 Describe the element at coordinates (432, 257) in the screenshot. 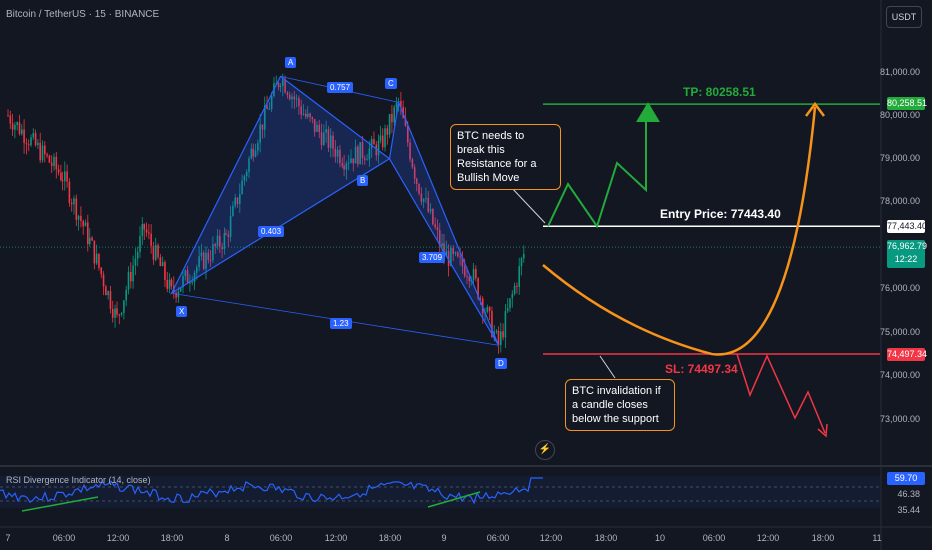

I see `ratio-bc-cd: 3.709` at that location.